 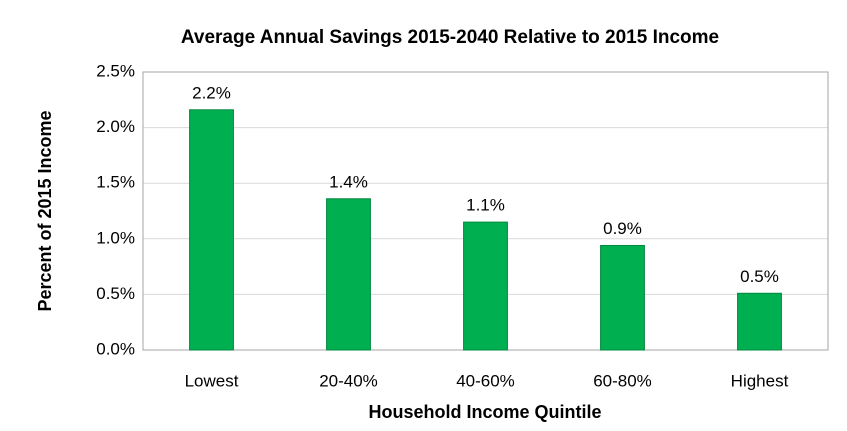 What do you see at coordinates (622, 228) in the screenshot?
I see `value-label: 0.9%` at bounding box center [622, 228].